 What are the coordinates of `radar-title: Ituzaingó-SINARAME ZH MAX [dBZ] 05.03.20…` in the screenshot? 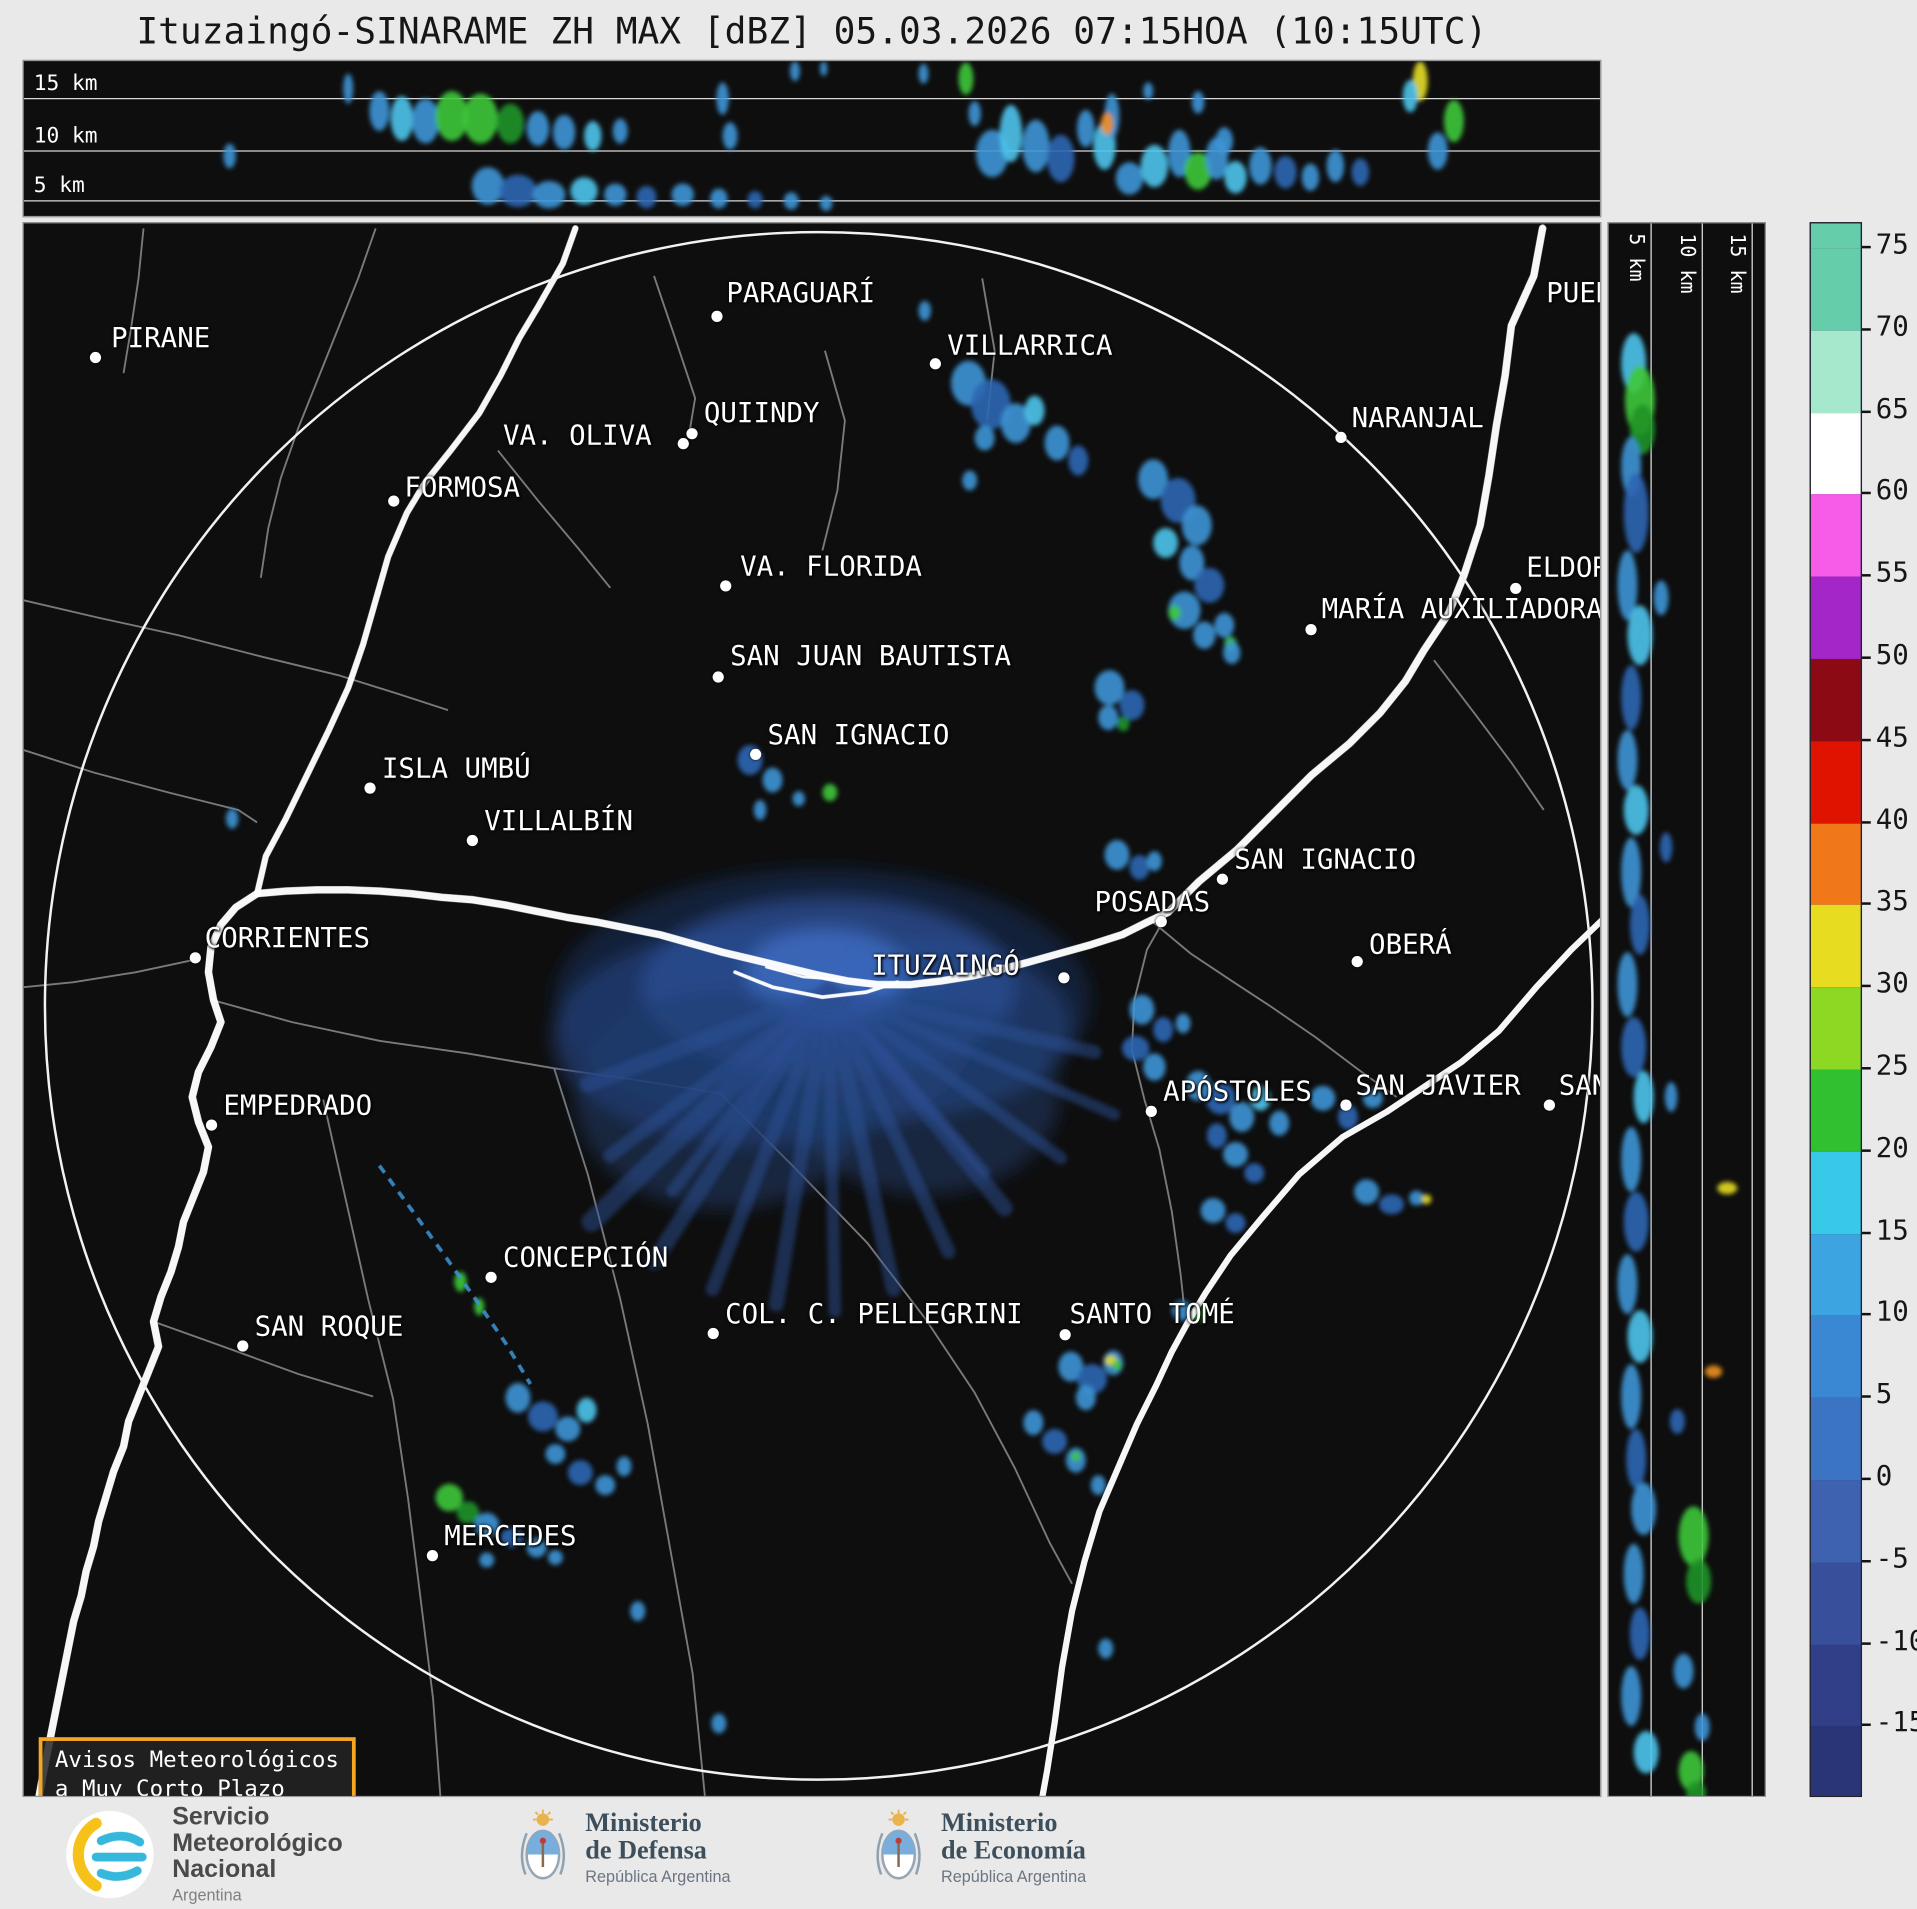 It's located at (812, 31).